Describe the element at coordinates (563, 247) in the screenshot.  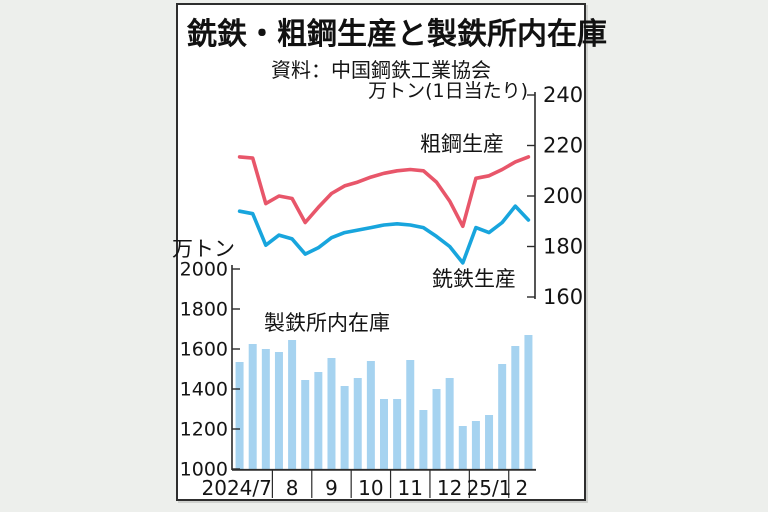
I see `right-axis-tick-label: 180` at that location.